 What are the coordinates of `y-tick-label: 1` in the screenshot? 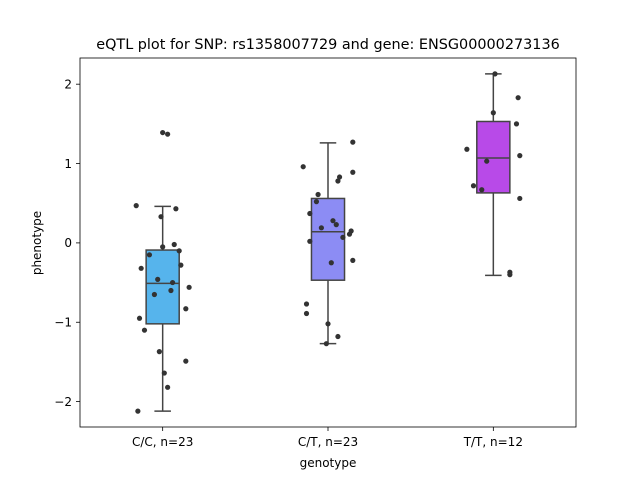 It's located at (68, 164).